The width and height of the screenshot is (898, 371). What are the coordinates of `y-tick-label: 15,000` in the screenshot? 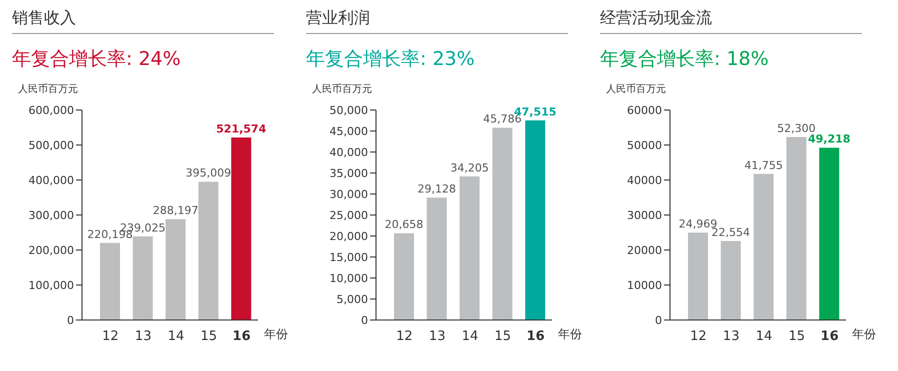 It's located at (349, 257).